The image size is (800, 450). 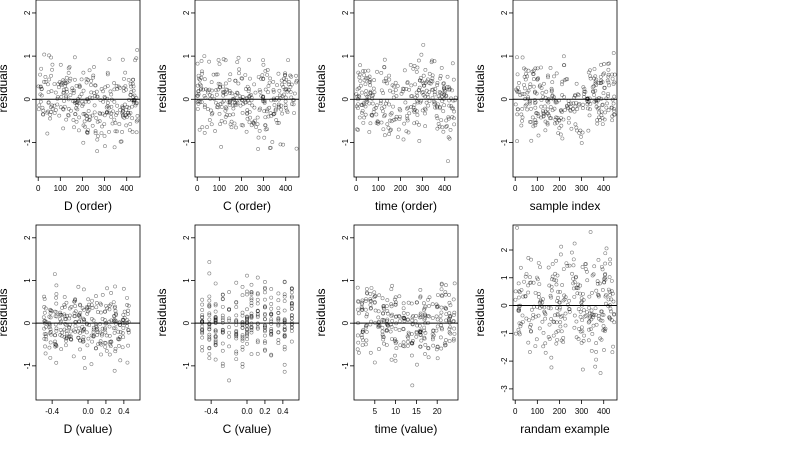 I want to click on y-tick-label: 1, so click(x=504, y=277).